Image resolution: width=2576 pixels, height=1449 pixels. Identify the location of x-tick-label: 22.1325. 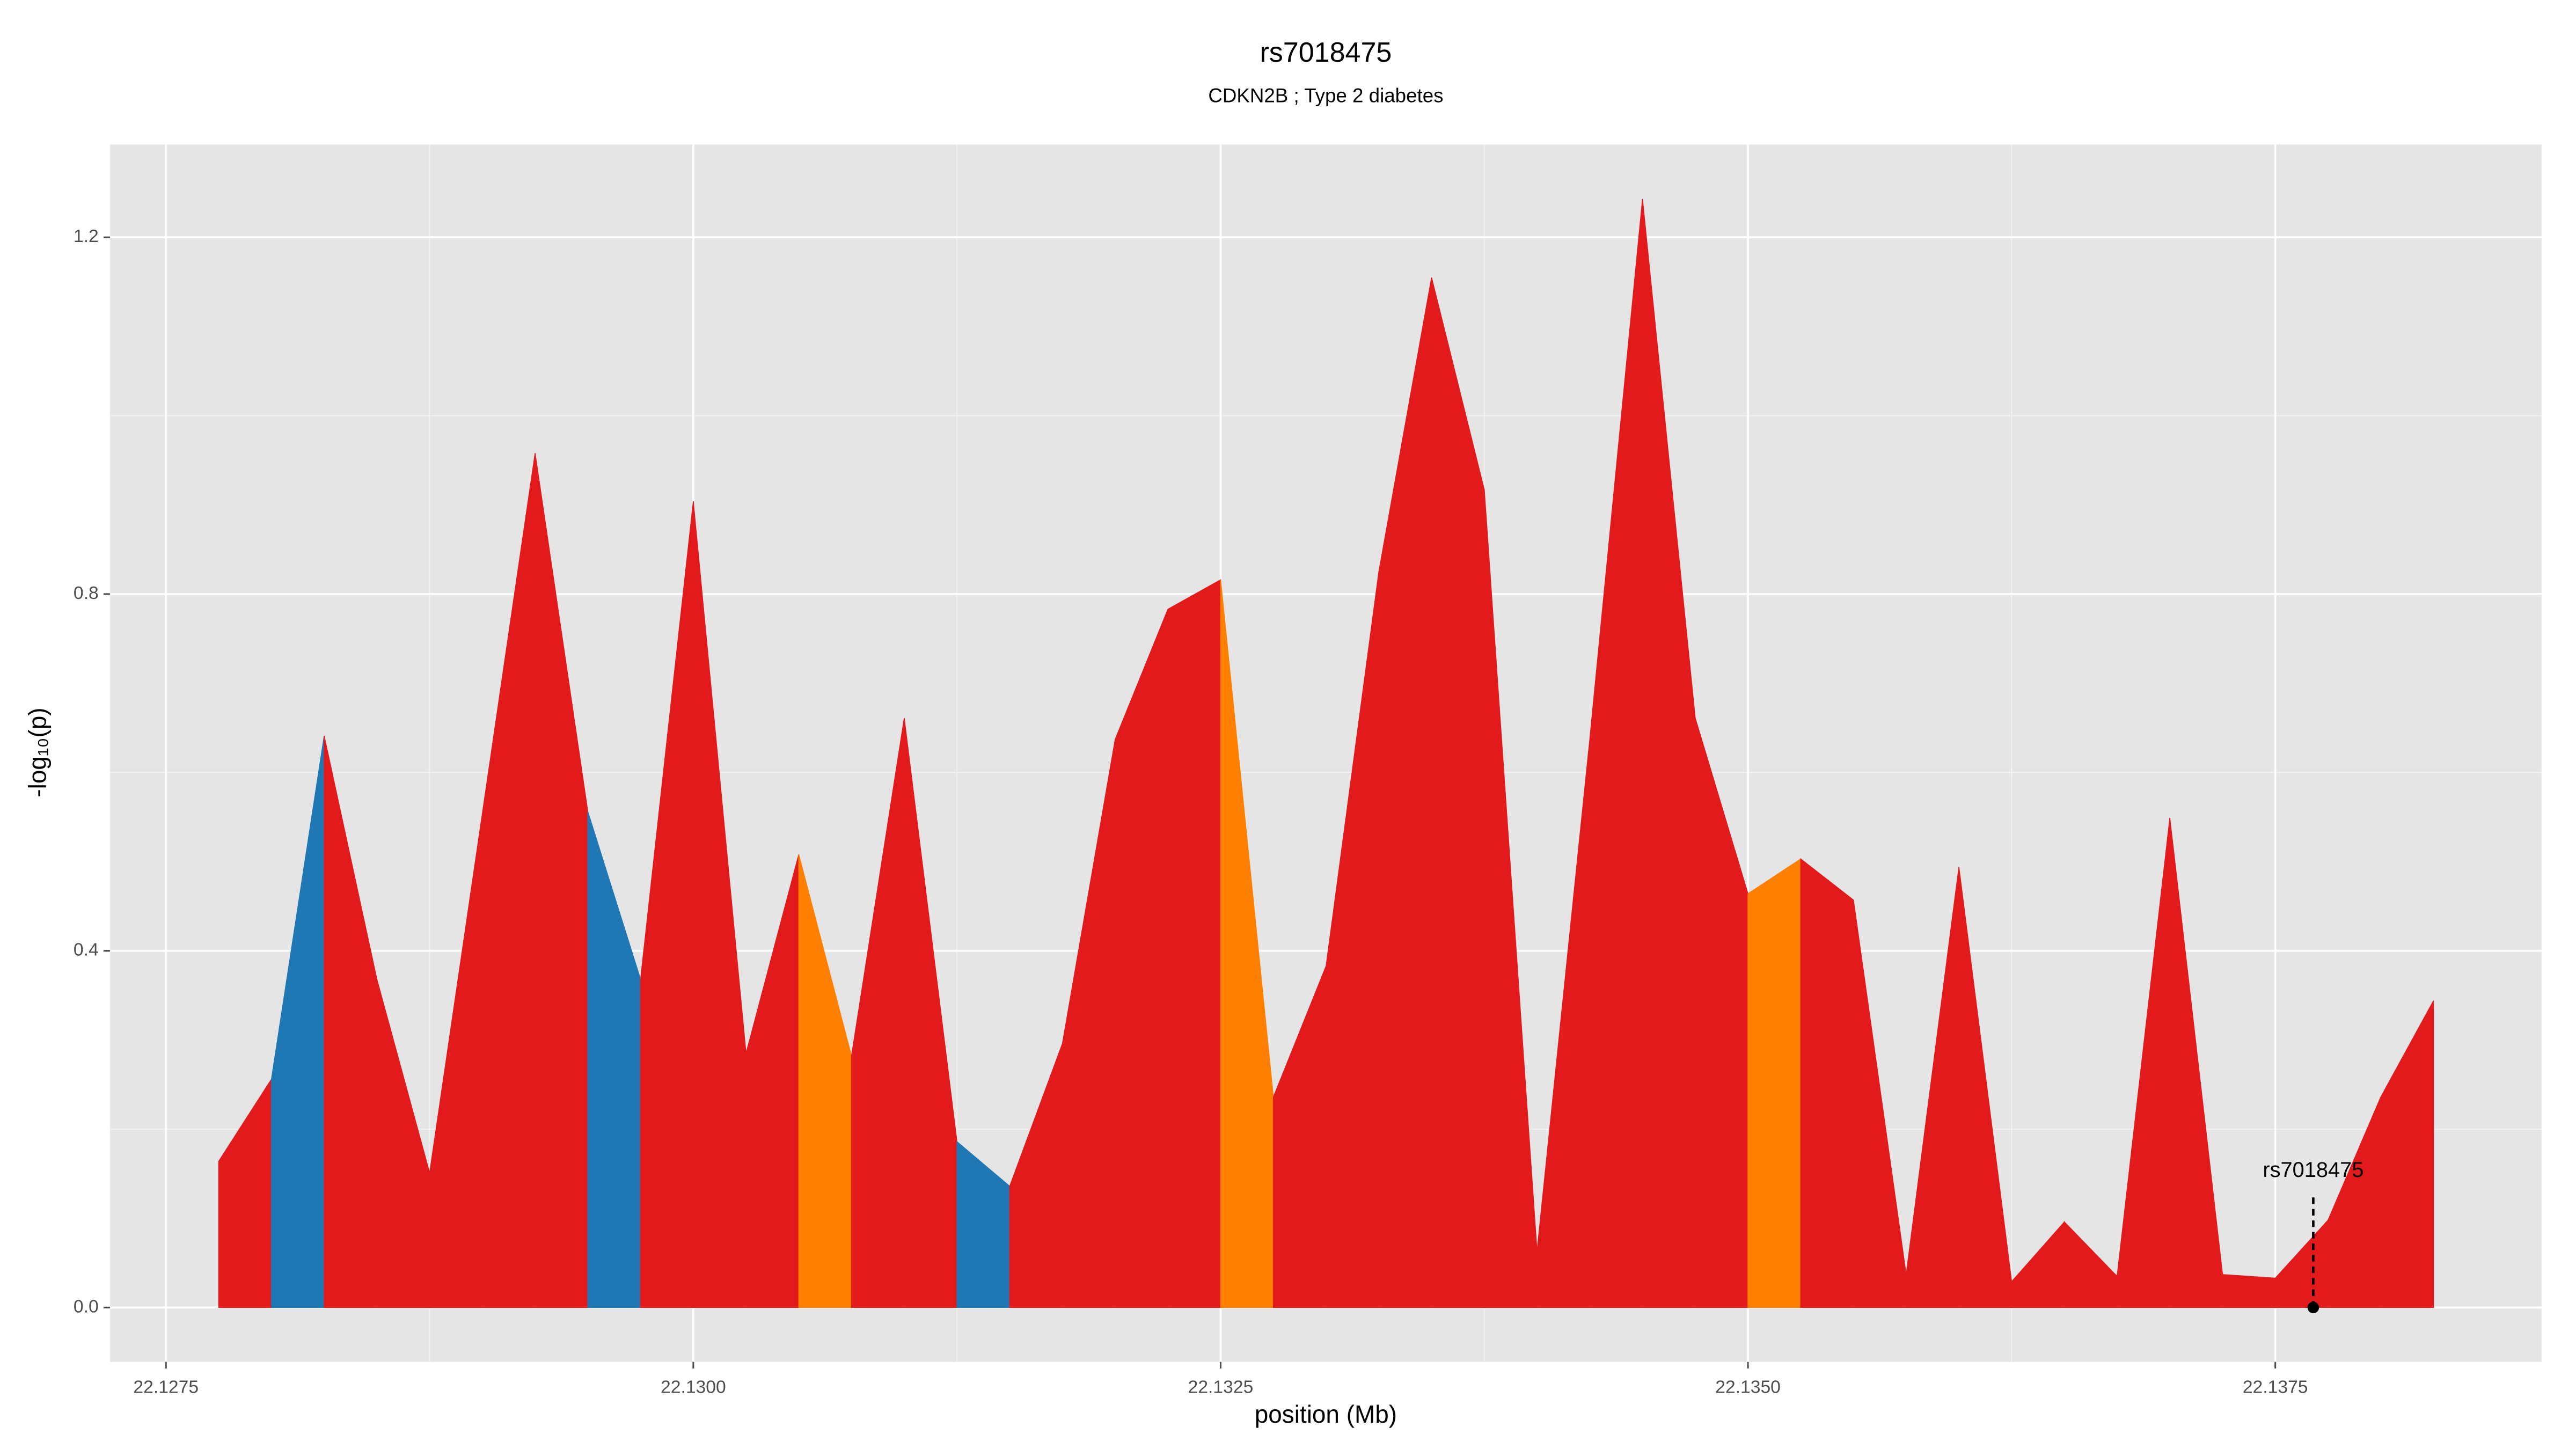
(1221, 1387).